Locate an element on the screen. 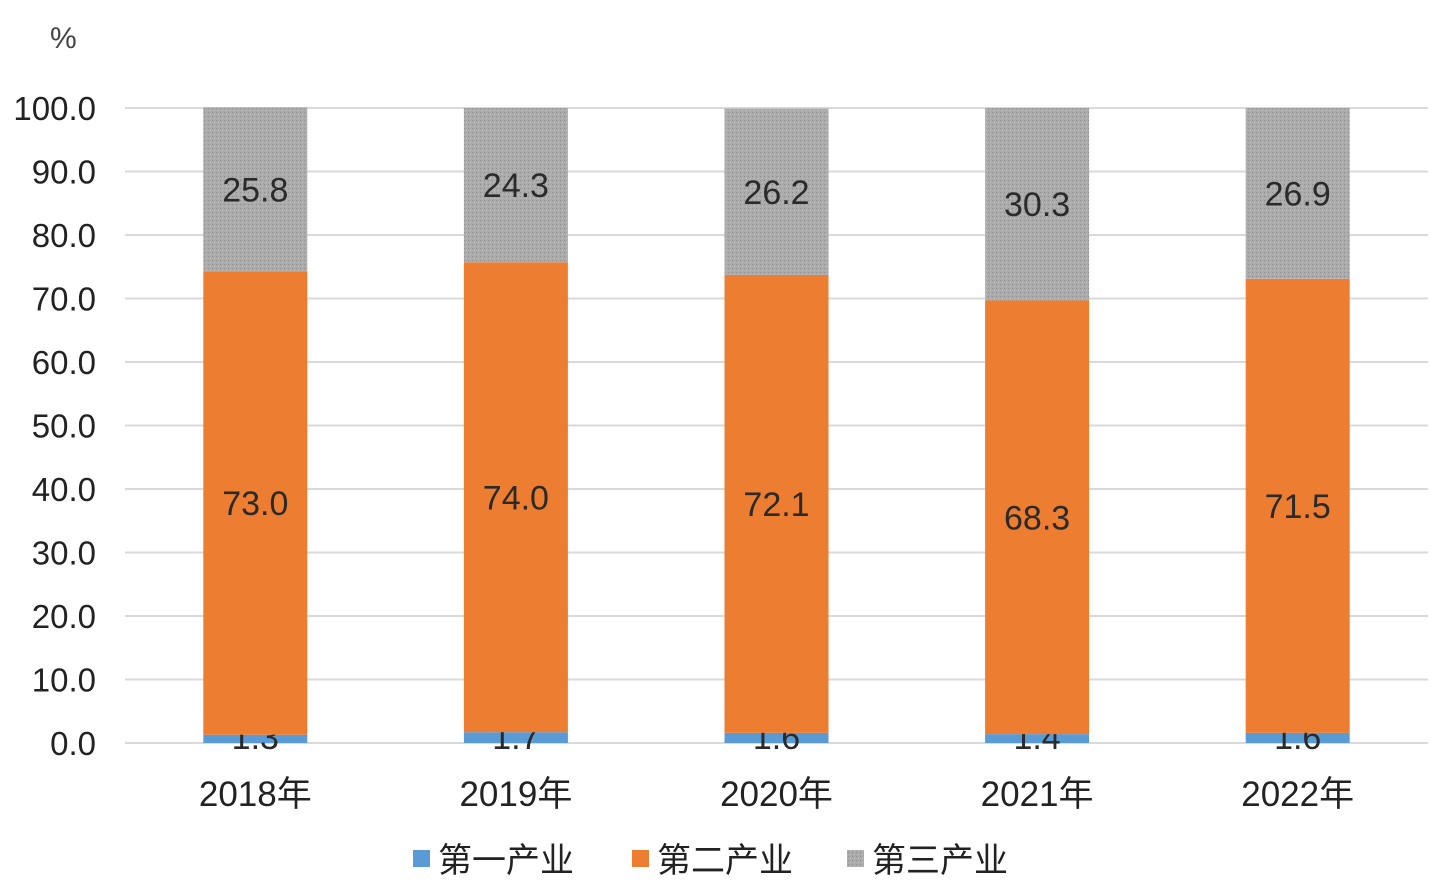 The width and height of the screenshot is (1431, 885). y-axis-unit-label: % is located at coordinates (63, 38).